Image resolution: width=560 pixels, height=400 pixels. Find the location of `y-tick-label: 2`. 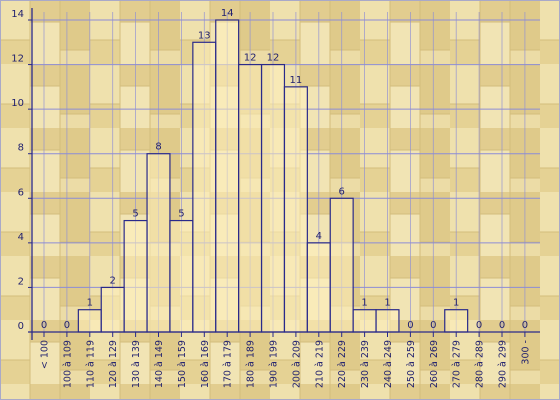

y-tick-label: 2 is located at coordinates (21, 281).